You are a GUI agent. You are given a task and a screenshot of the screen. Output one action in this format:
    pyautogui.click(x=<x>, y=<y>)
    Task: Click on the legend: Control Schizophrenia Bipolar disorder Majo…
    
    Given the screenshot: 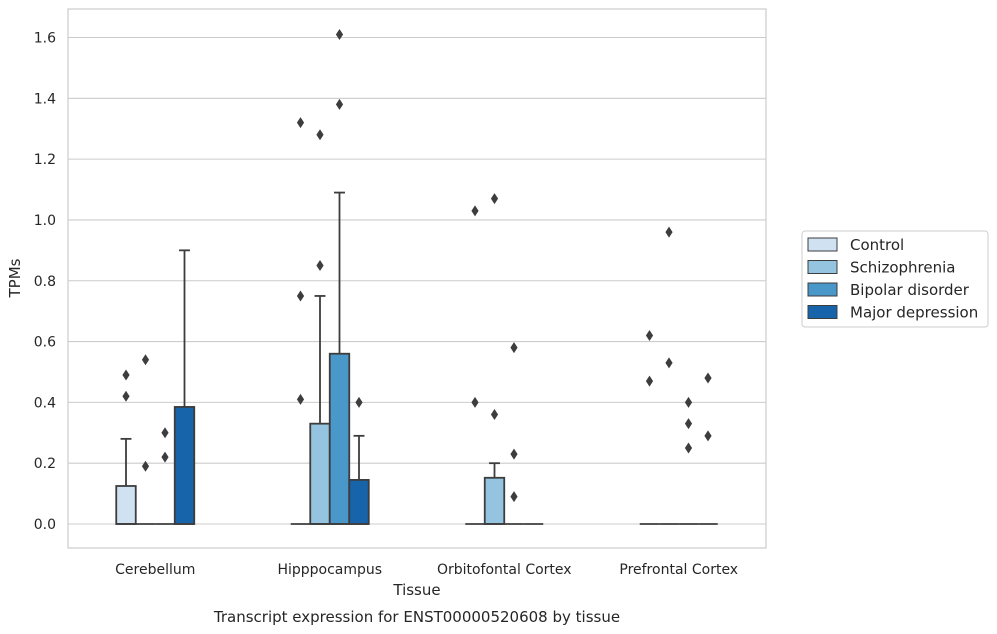 What is the action you would take?
    pyautogui.click(x=895, y=279)
    